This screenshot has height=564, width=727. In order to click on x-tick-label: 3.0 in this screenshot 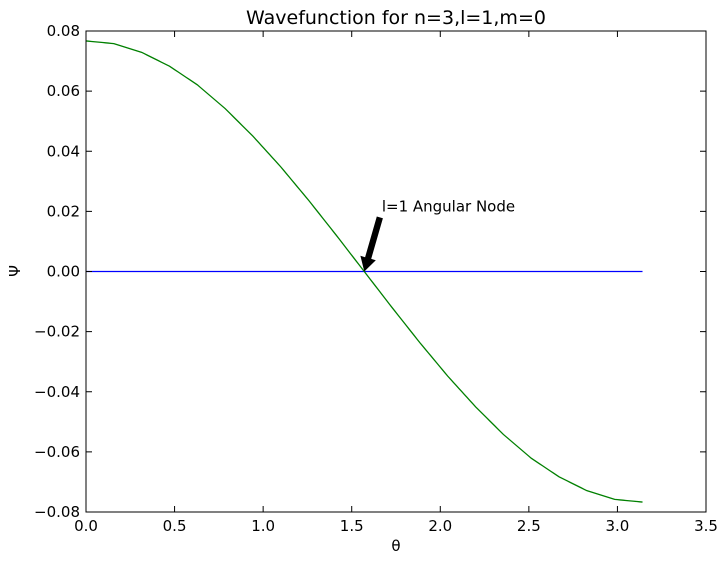, I will do `click(617, 526)`.